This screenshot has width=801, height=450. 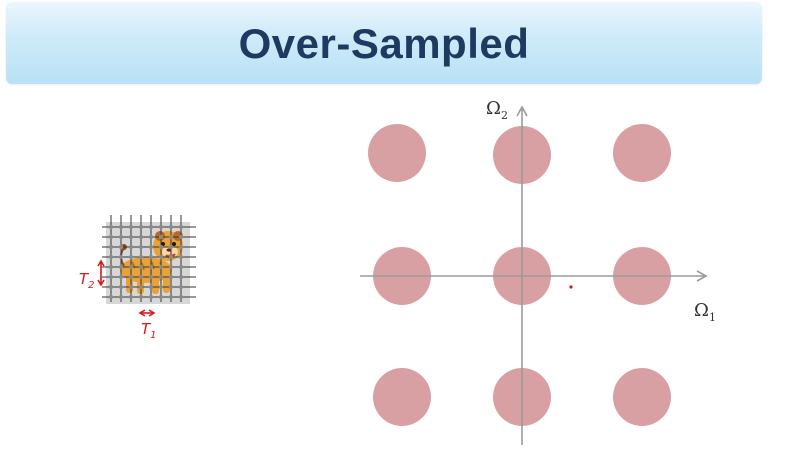 What do you see at coordinates (642, 397) in the screenshot?
I see `replica-bottom-right` at bounding box center [642, 397].